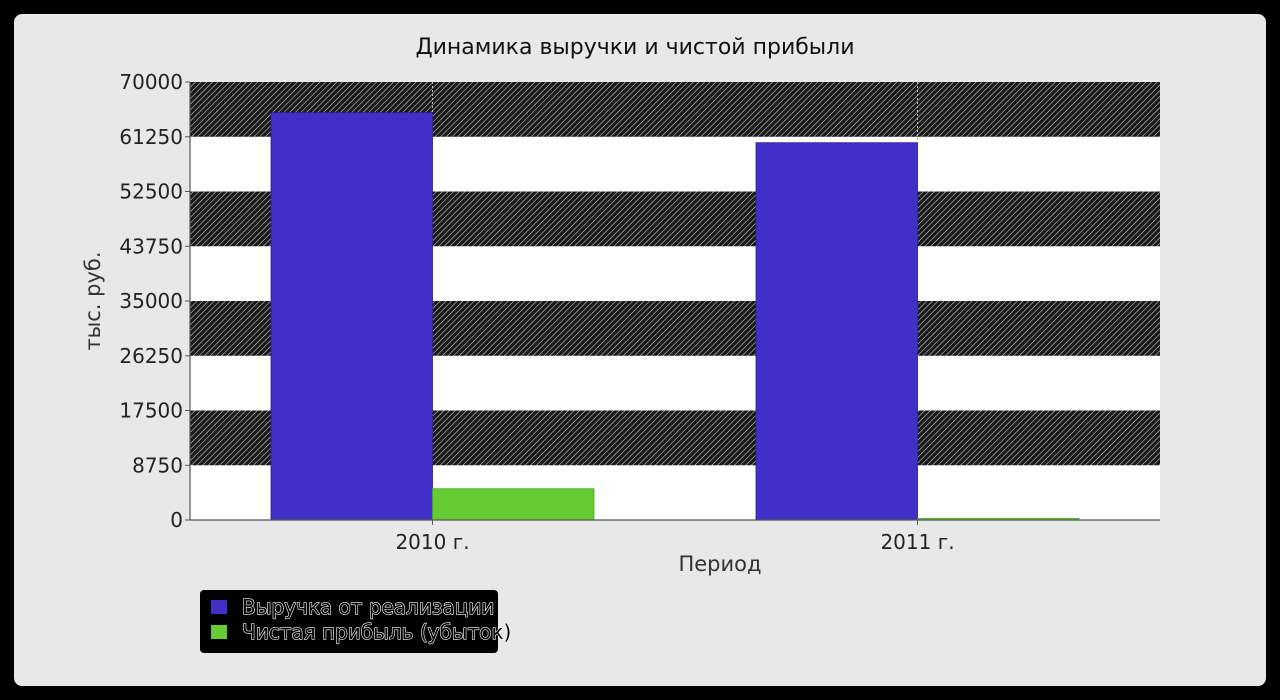 This screenshot has width=1280, height=700. I want to click on y-tick-label: 43750, so click(151, 246).